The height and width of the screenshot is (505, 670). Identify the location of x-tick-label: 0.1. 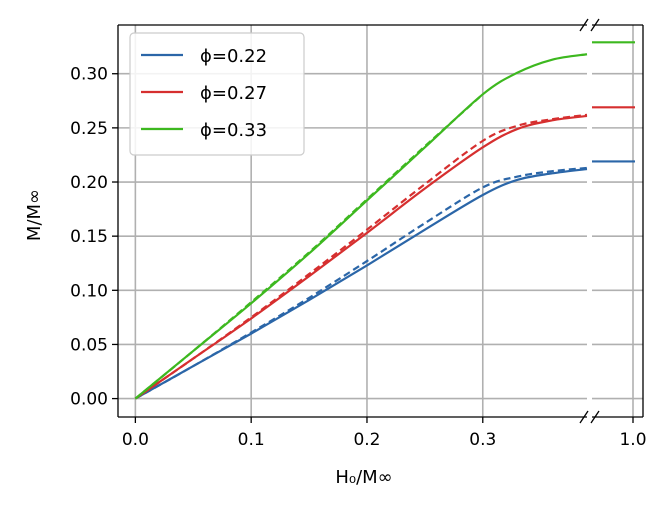
(251, 440).